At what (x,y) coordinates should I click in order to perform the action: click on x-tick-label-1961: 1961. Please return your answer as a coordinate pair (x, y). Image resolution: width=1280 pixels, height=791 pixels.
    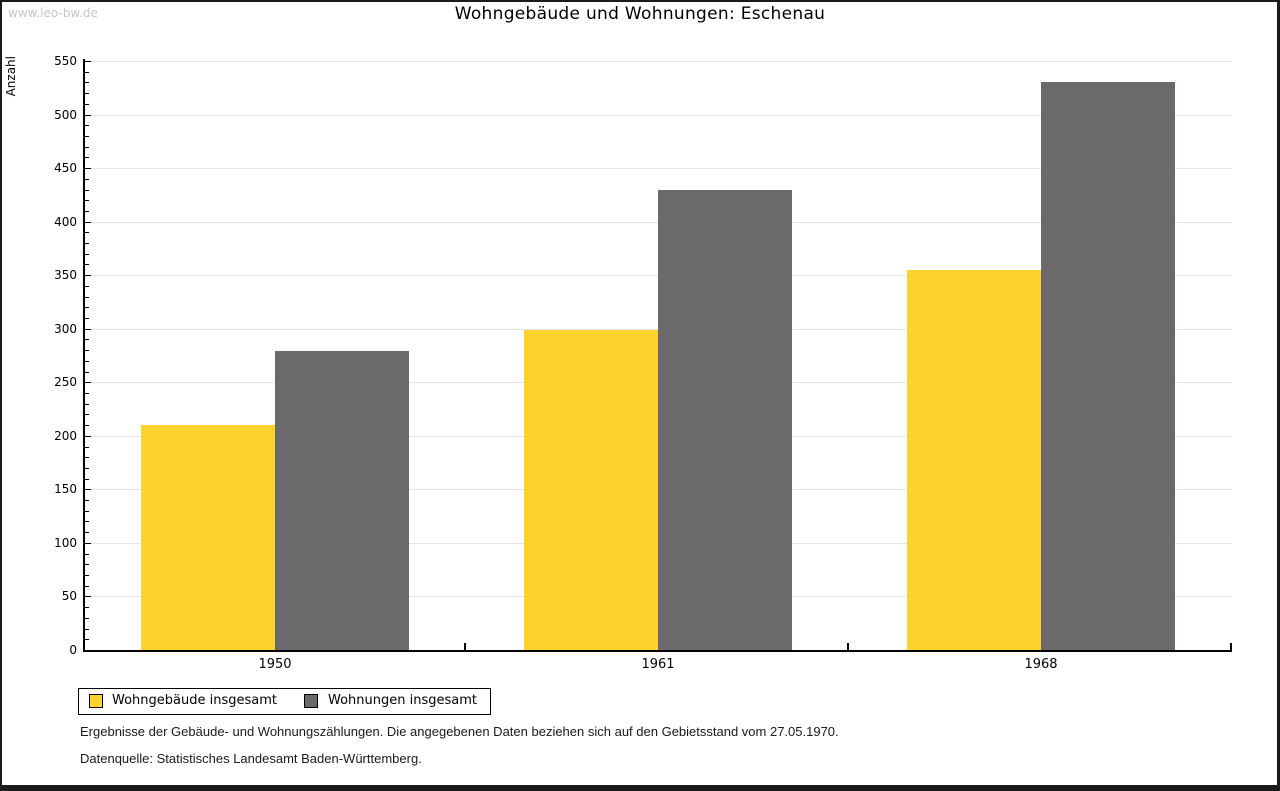
    Looking at the image, I should click on (658, 664).